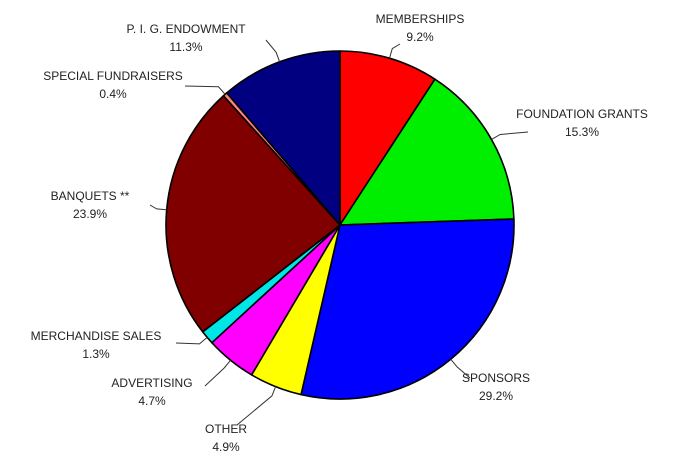 This screenshot has width=675, height=457. Describe the element at coordinates (151, 383) in the screenshot. I see `label-name-advertising: ADVERTISING` at that location.